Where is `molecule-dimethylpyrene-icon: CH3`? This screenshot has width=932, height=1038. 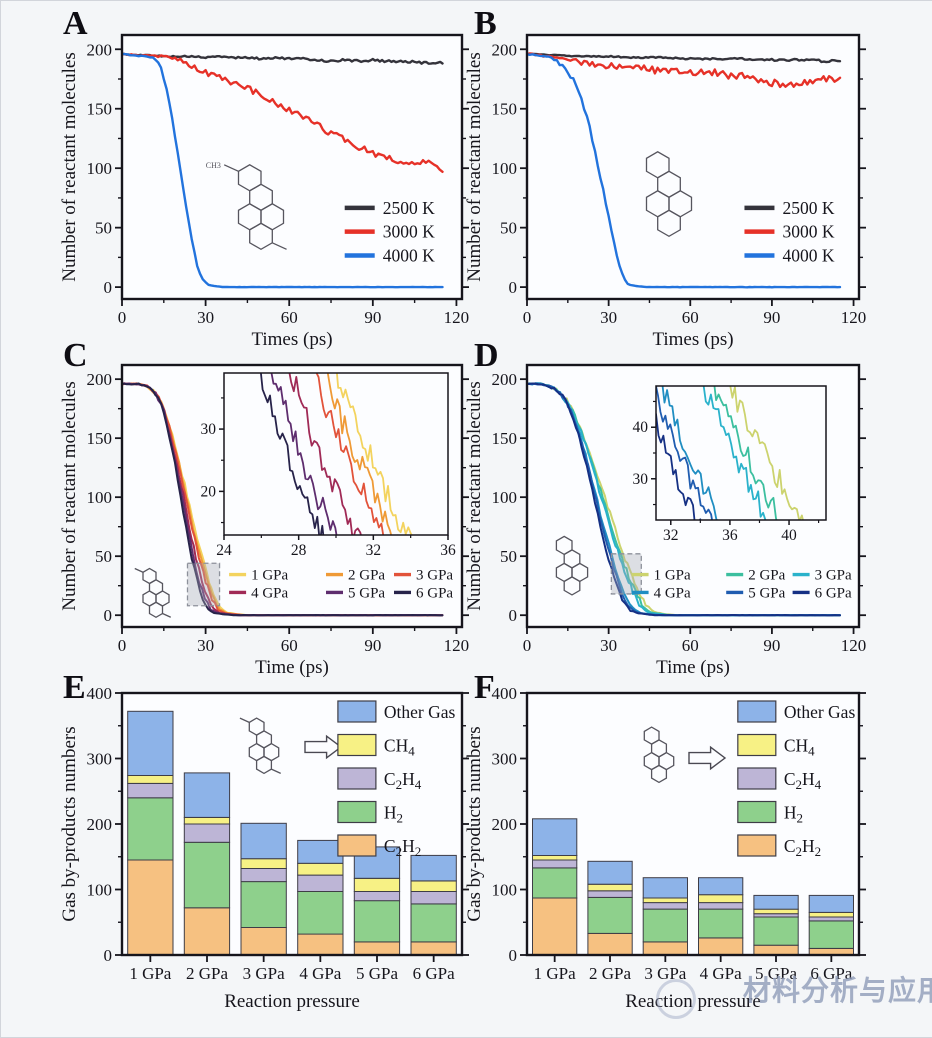
molecule-dimethylpyrene-icon: CH3 is located at coordinates (246, 206).